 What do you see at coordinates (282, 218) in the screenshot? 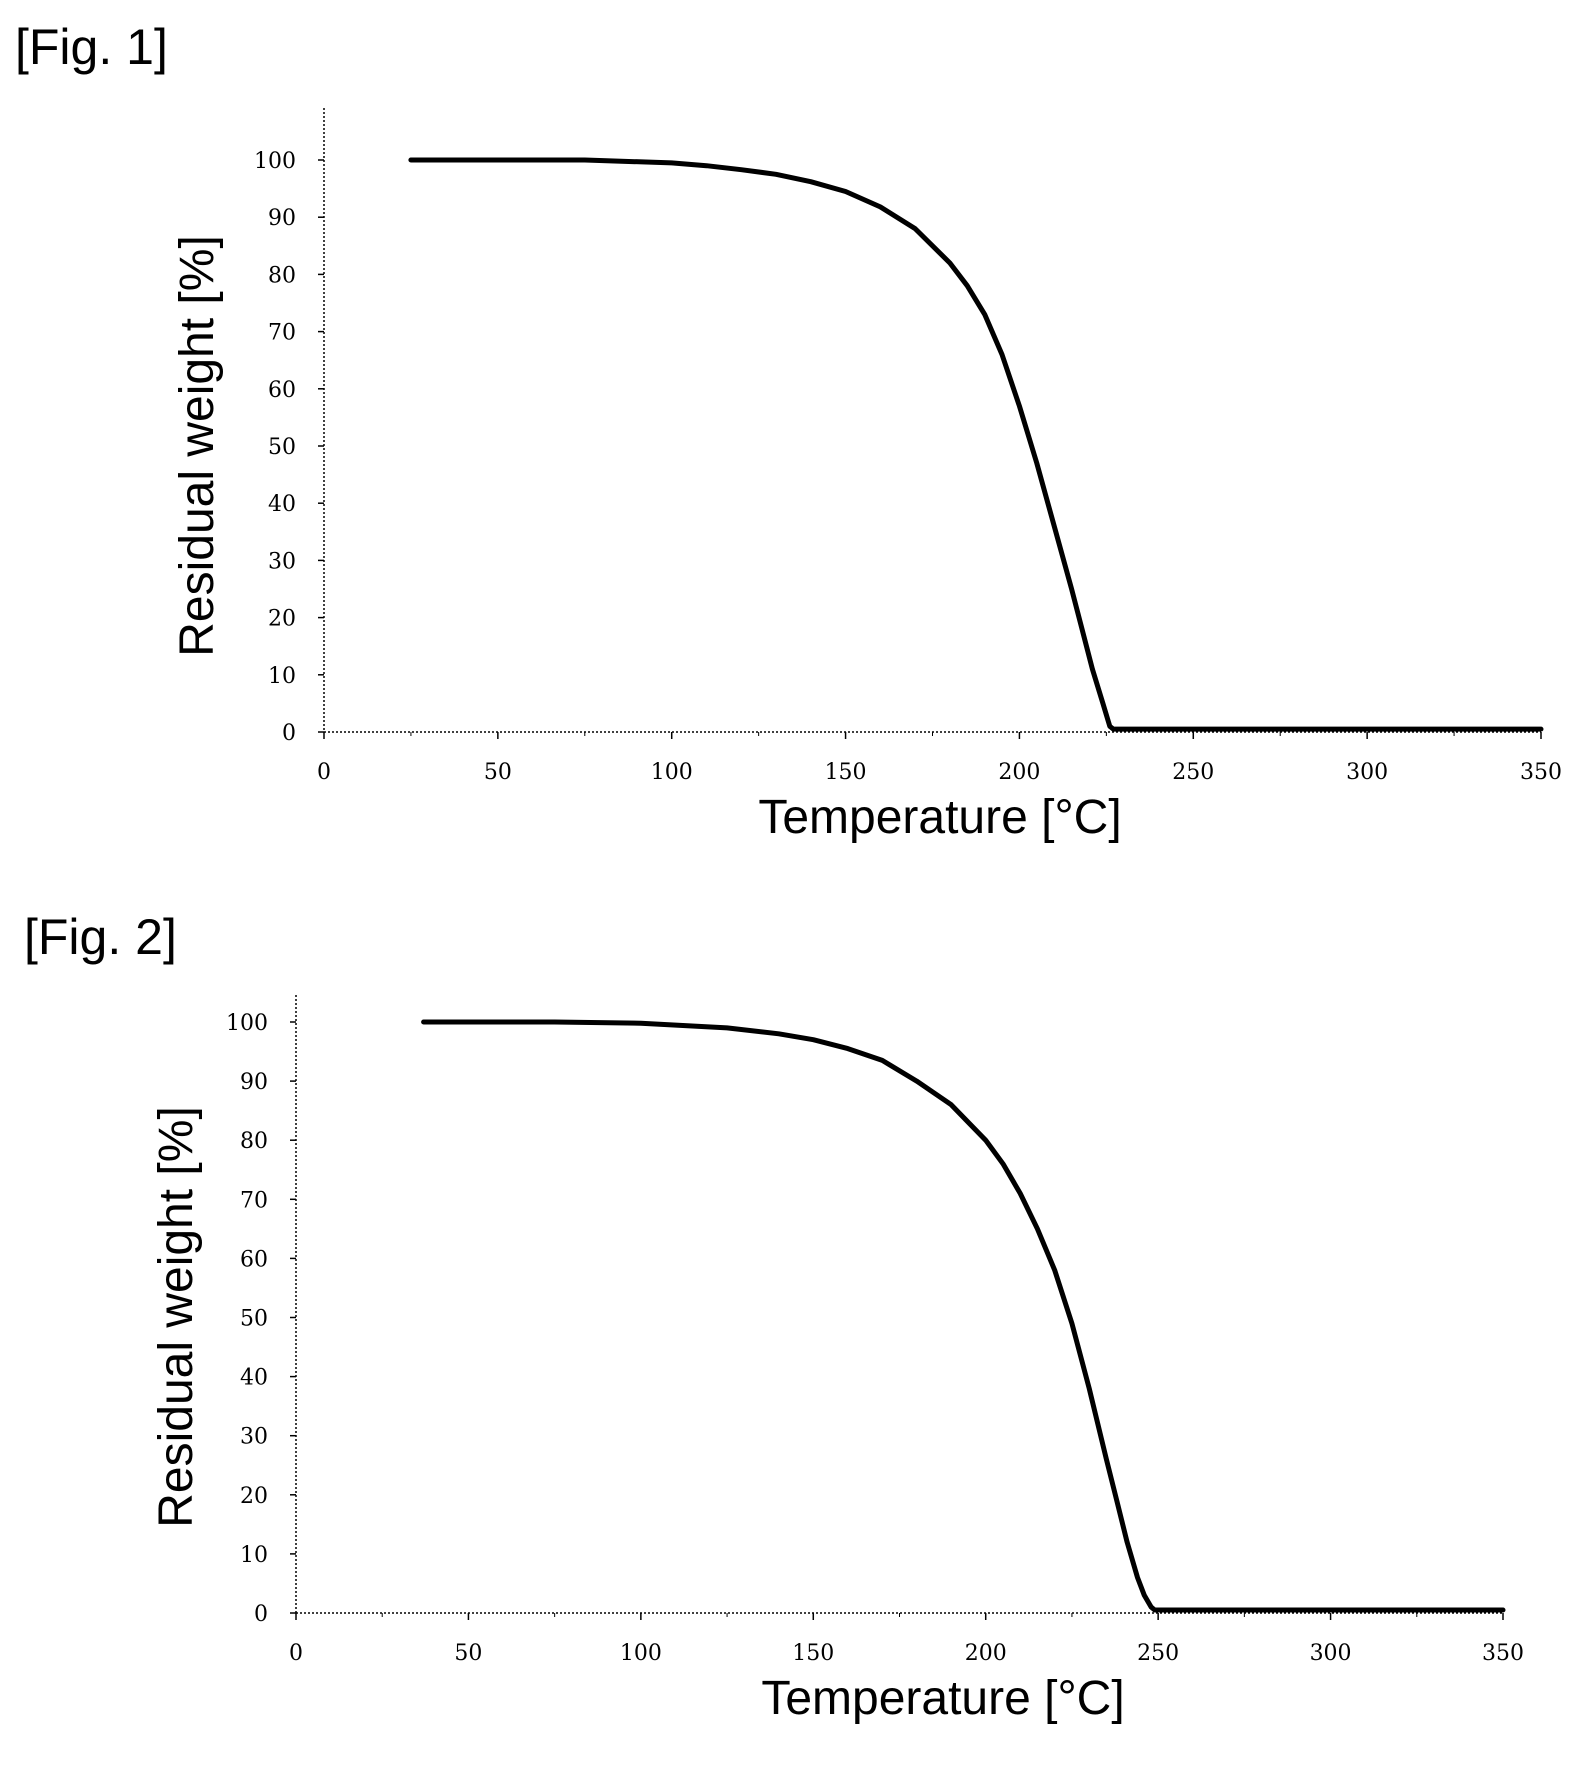
I see `fig1-y-tick-label: 90` at bounding box center [282, 218].